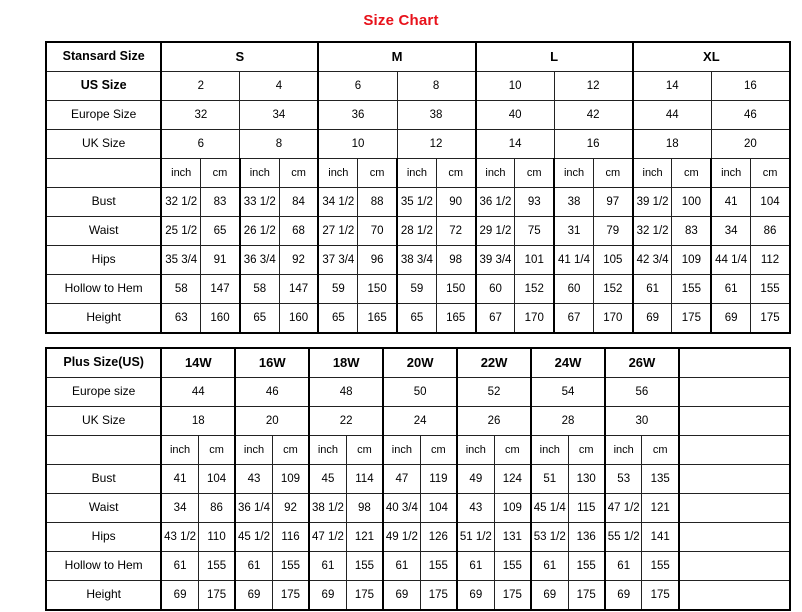 This screenshot has width=802, height=612. I want to click on group-header-row: Stansard Size S M L XL, so click(418, 56).